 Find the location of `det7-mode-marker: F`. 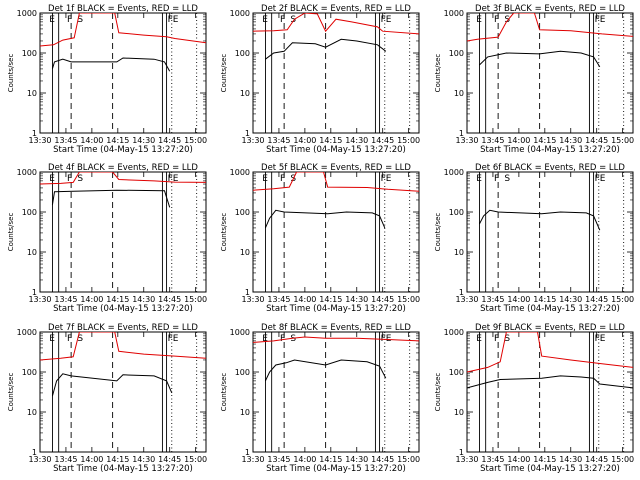

det7-mode-marker: F is located at coordinates (69, 339).